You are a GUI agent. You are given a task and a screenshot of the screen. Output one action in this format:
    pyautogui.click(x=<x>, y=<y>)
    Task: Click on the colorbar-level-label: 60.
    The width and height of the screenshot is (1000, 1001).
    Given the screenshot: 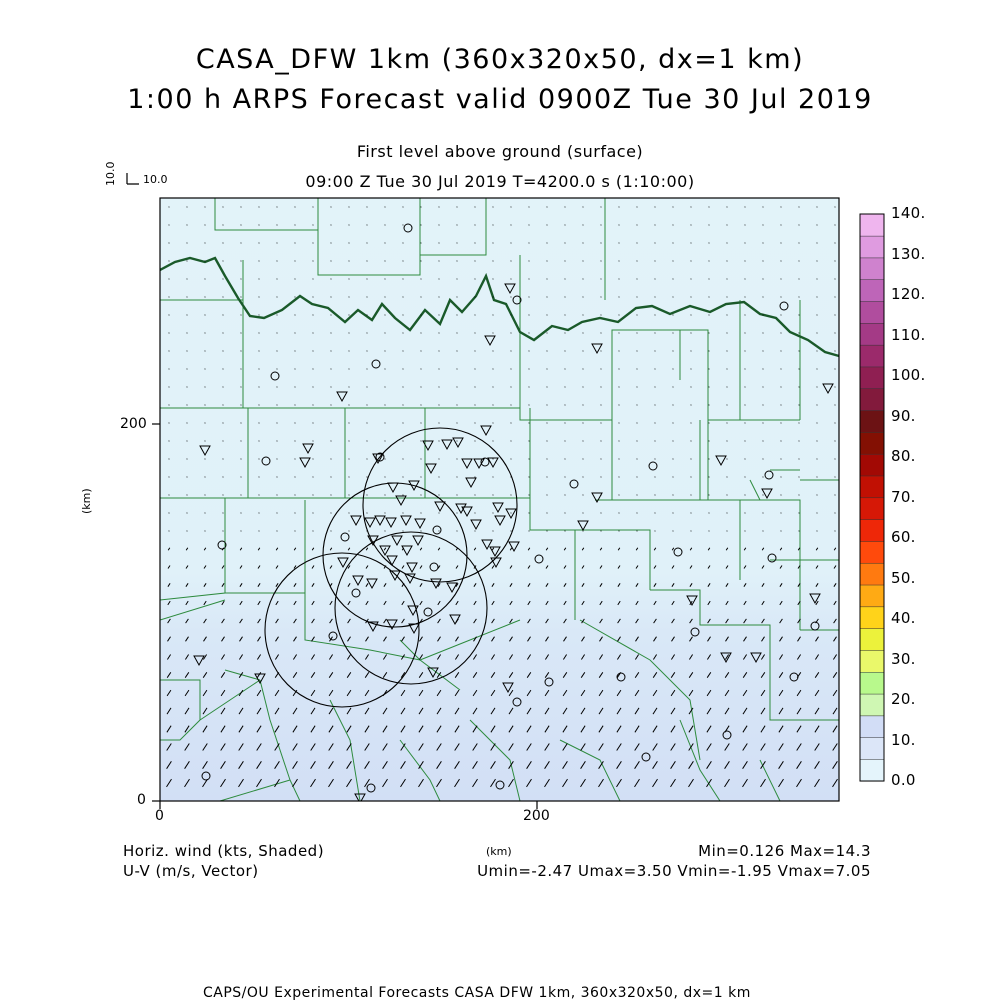 What is the action you would take?
    pyautogui.click(x=903, y=537)
    